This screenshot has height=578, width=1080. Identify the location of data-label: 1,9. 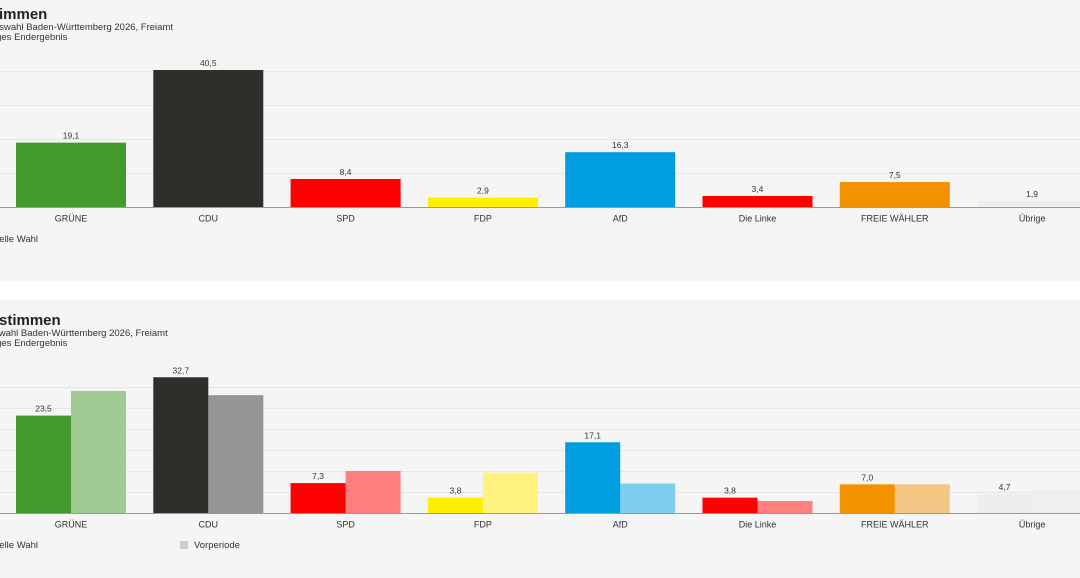
(1032, 194).